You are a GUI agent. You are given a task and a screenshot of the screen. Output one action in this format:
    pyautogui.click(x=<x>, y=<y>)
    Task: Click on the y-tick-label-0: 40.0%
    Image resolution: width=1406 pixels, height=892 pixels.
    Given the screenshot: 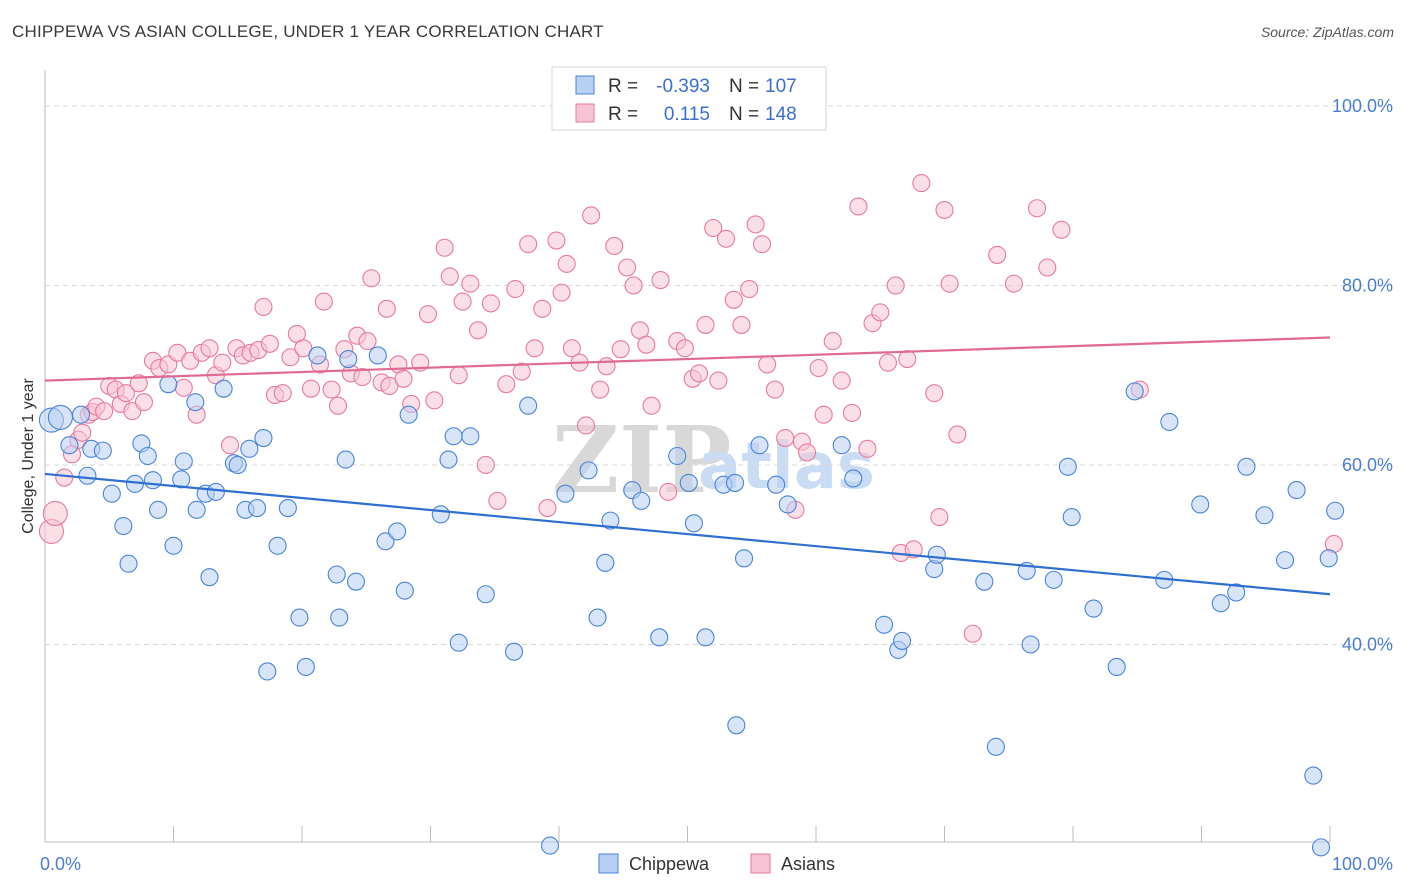 What is the action you would take?
    pyautogui.click(x=1367, y=645)
    